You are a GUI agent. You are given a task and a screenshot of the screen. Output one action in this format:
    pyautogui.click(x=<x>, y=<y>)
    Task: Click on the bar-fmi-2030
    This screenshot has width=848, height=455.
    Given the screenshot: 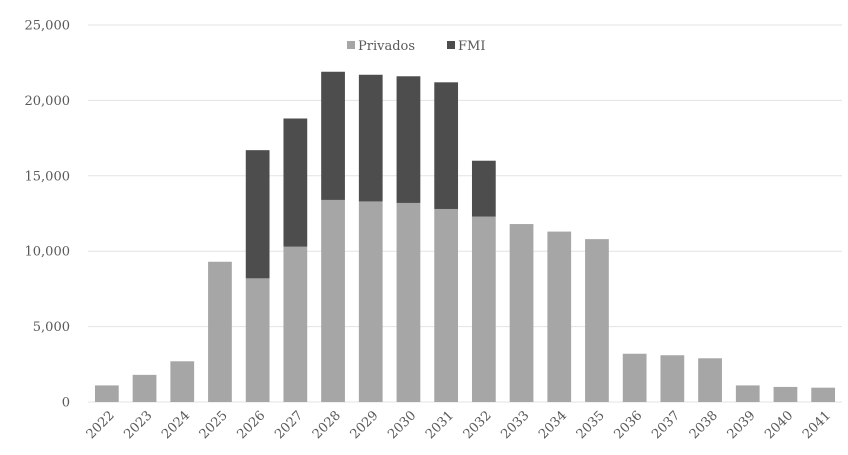 What is the action you would take?
    pyautogui.click(x=408, y=139)
    